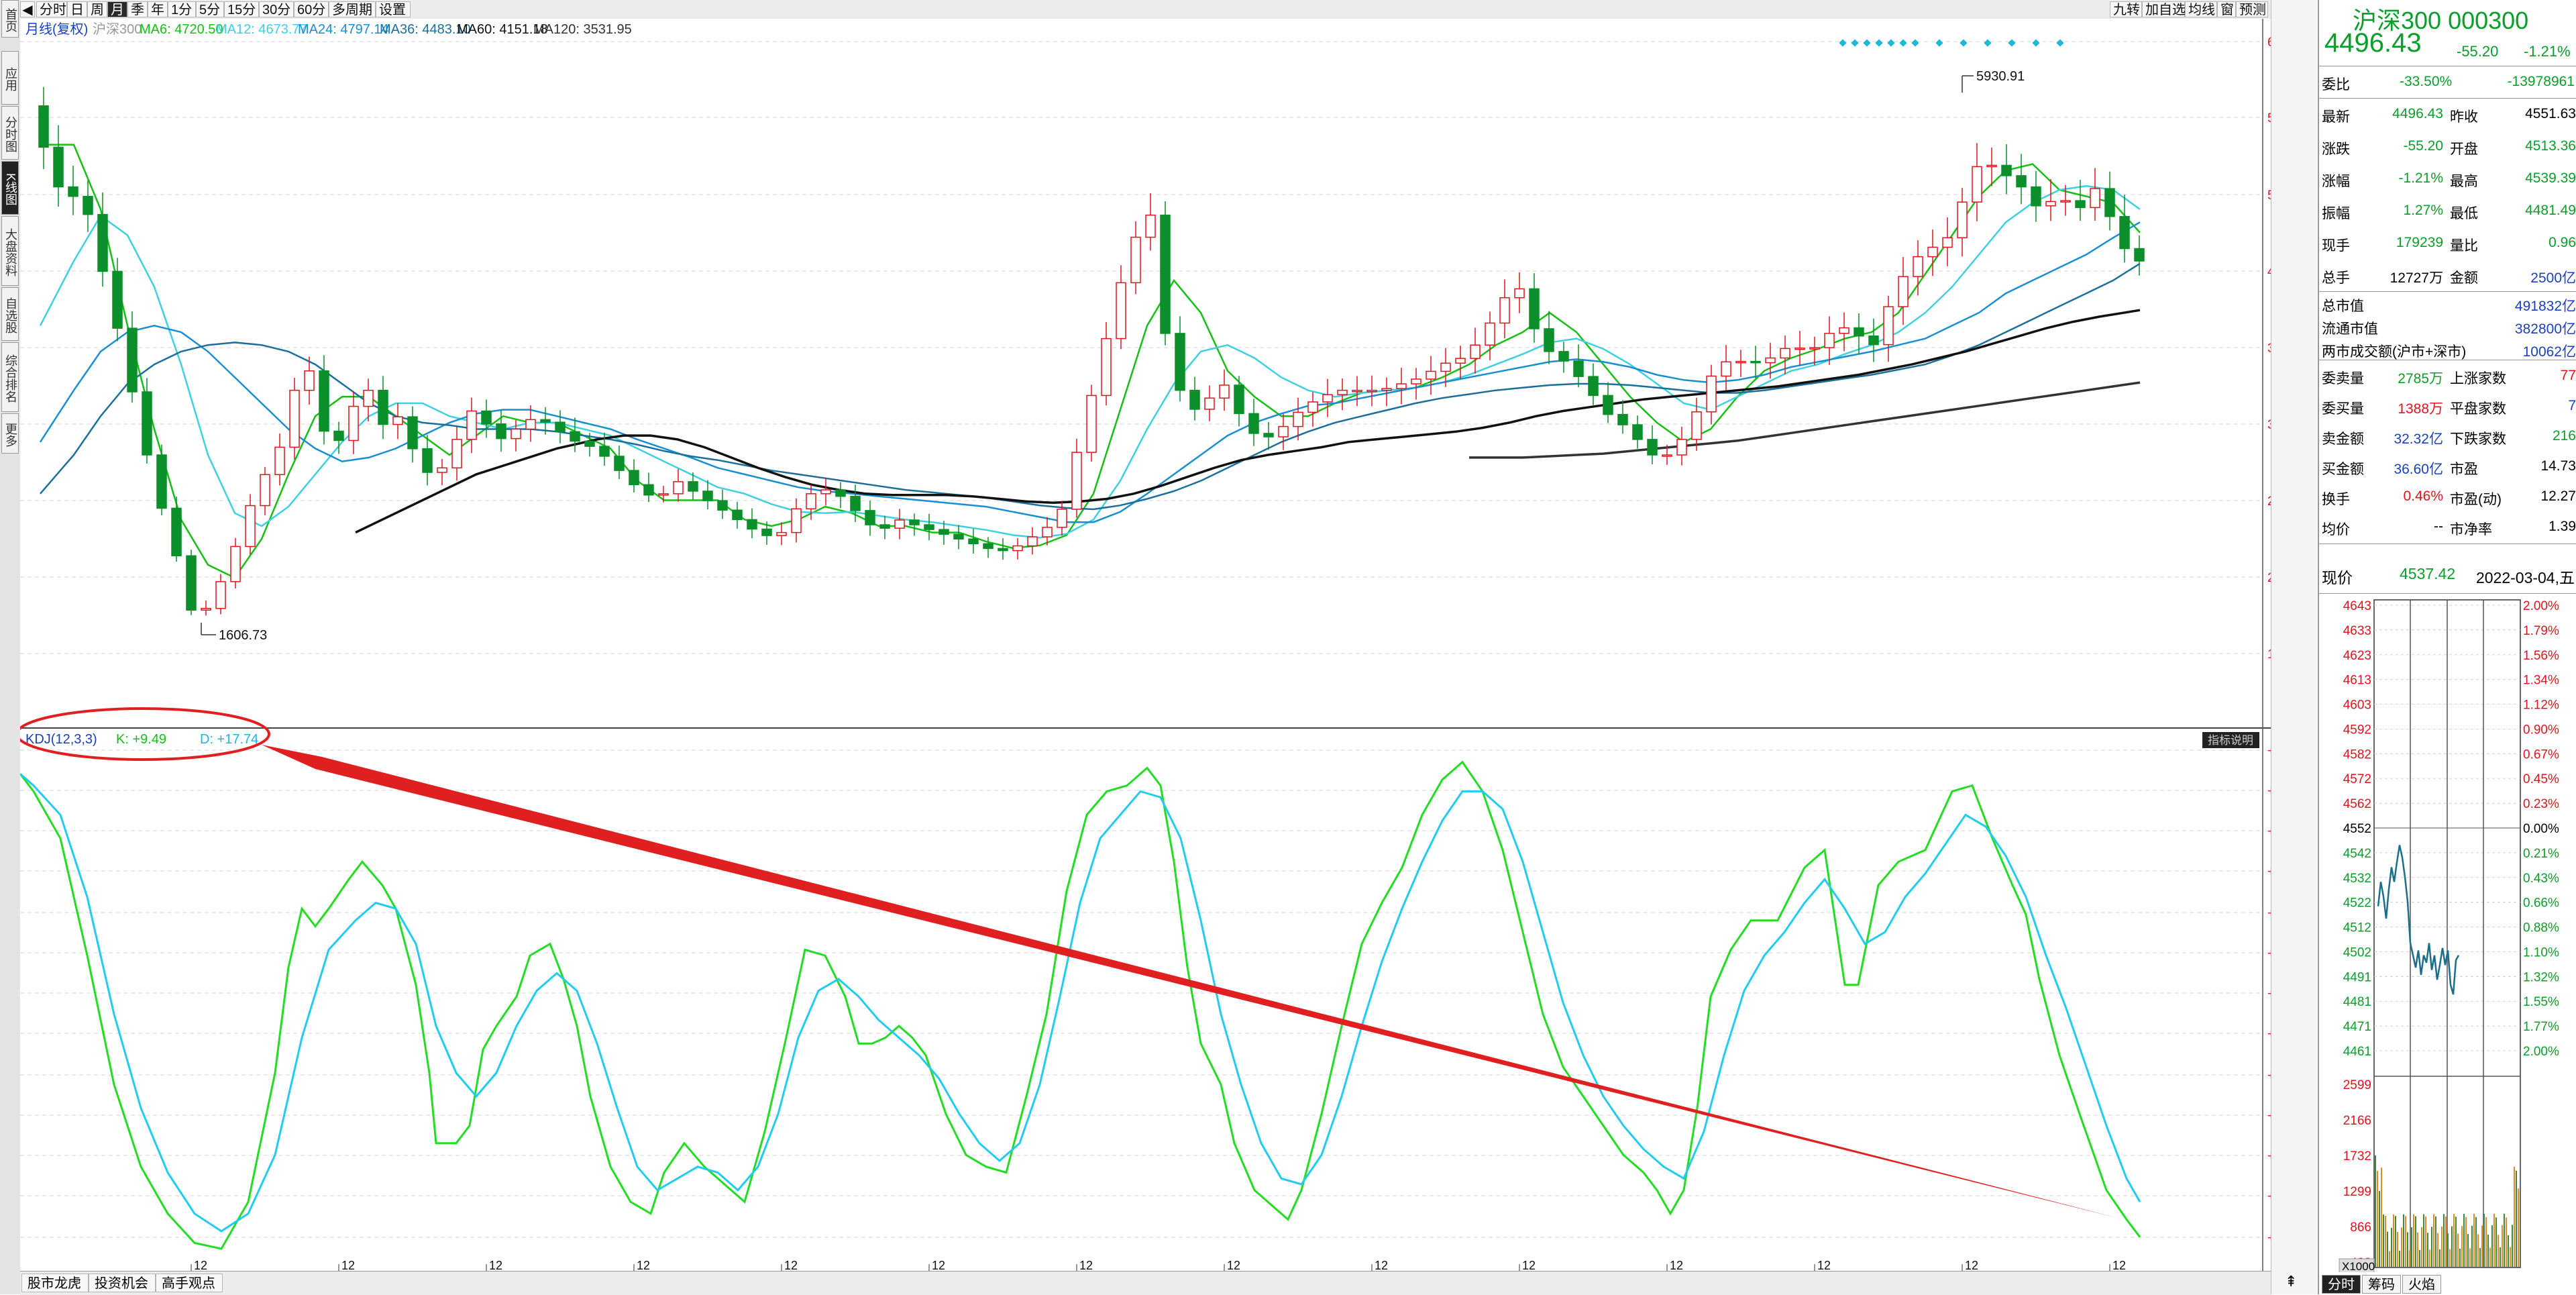  What do you see at coordinates (2341, 1284) in the screenshot?
I see `panel-tab: 分时` at bounding box center [2341, 1284].